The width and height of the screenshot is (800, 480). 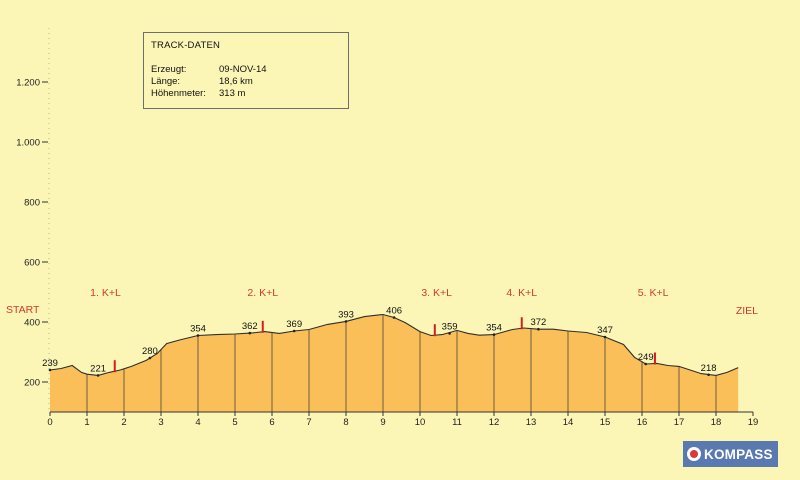 What do you see at coordinates (32, 323) in the screenshot?
I see `y-tick-label: 400` at bounding box center [32, 323].